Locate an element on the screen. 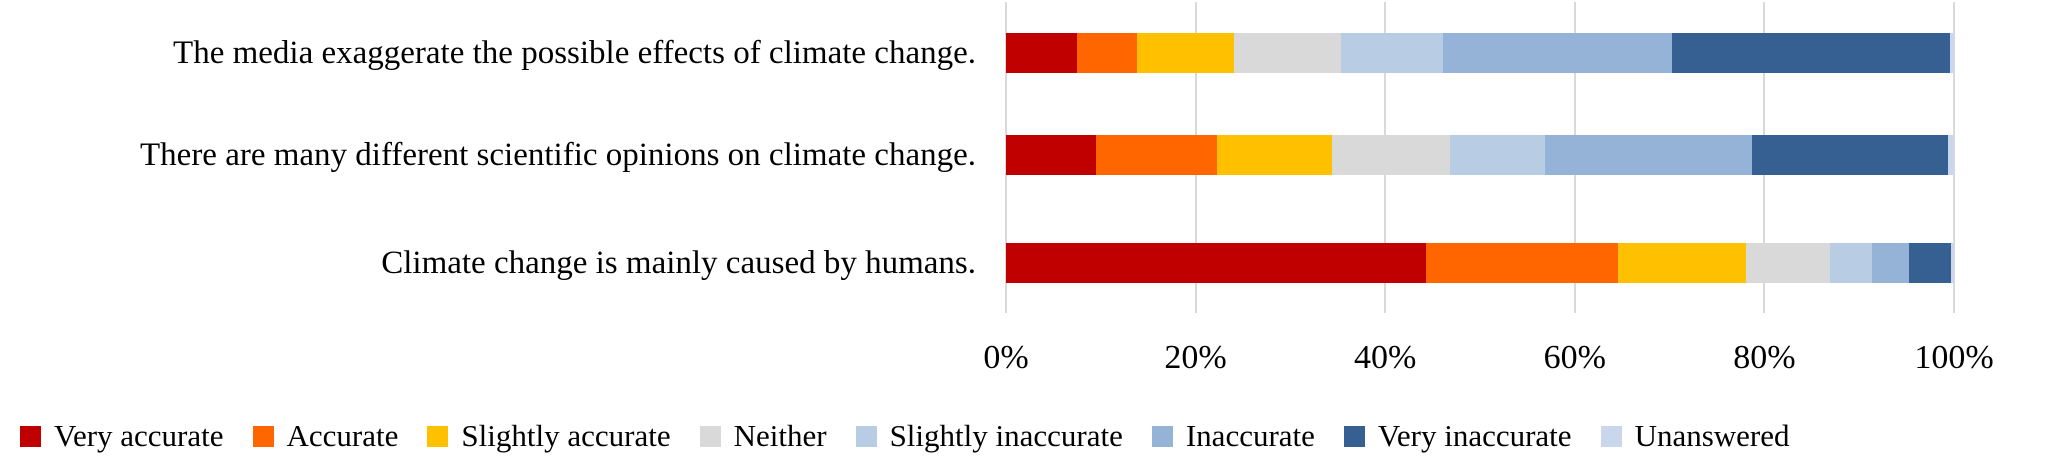 This screenshot has height=458, width=2067. legend-label: Unanswered is located at coordinates (1712, 435).